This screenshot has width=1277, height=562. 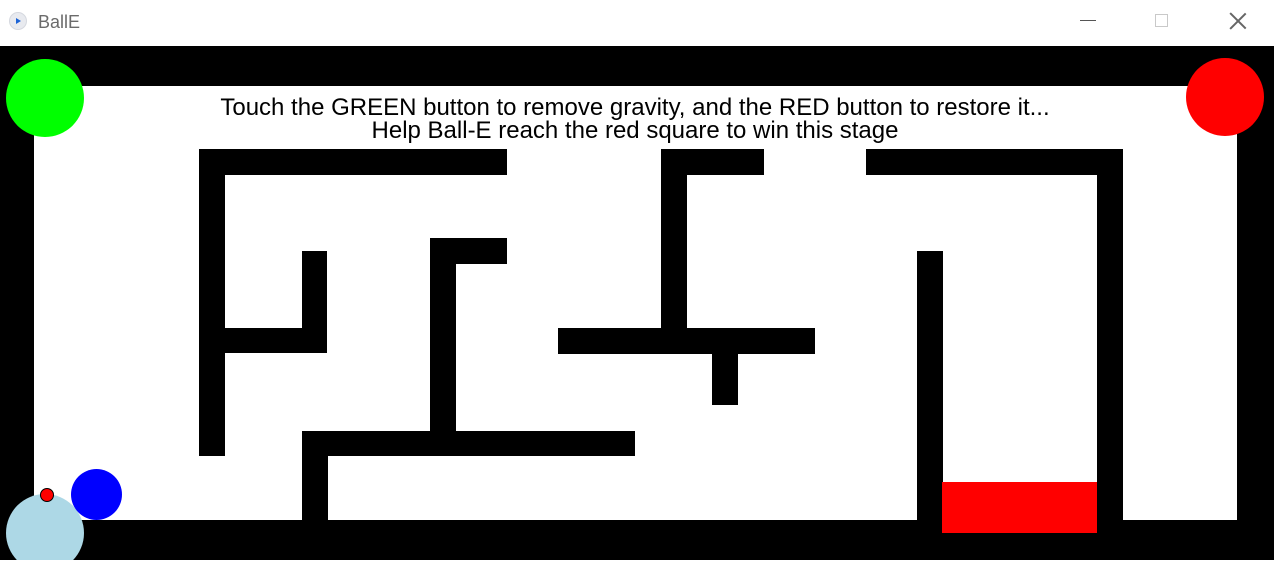 I want to click on close-button, so click(x=1238, y=22).